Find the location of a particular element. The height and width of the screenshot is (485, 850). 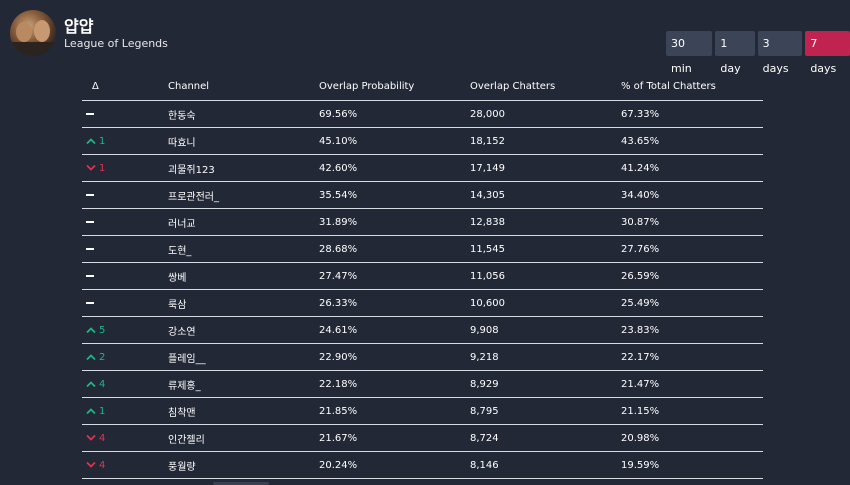

table-row: 2 플레임__ 22.90% 9,218 22.17% is located at coordinates (422, 357).